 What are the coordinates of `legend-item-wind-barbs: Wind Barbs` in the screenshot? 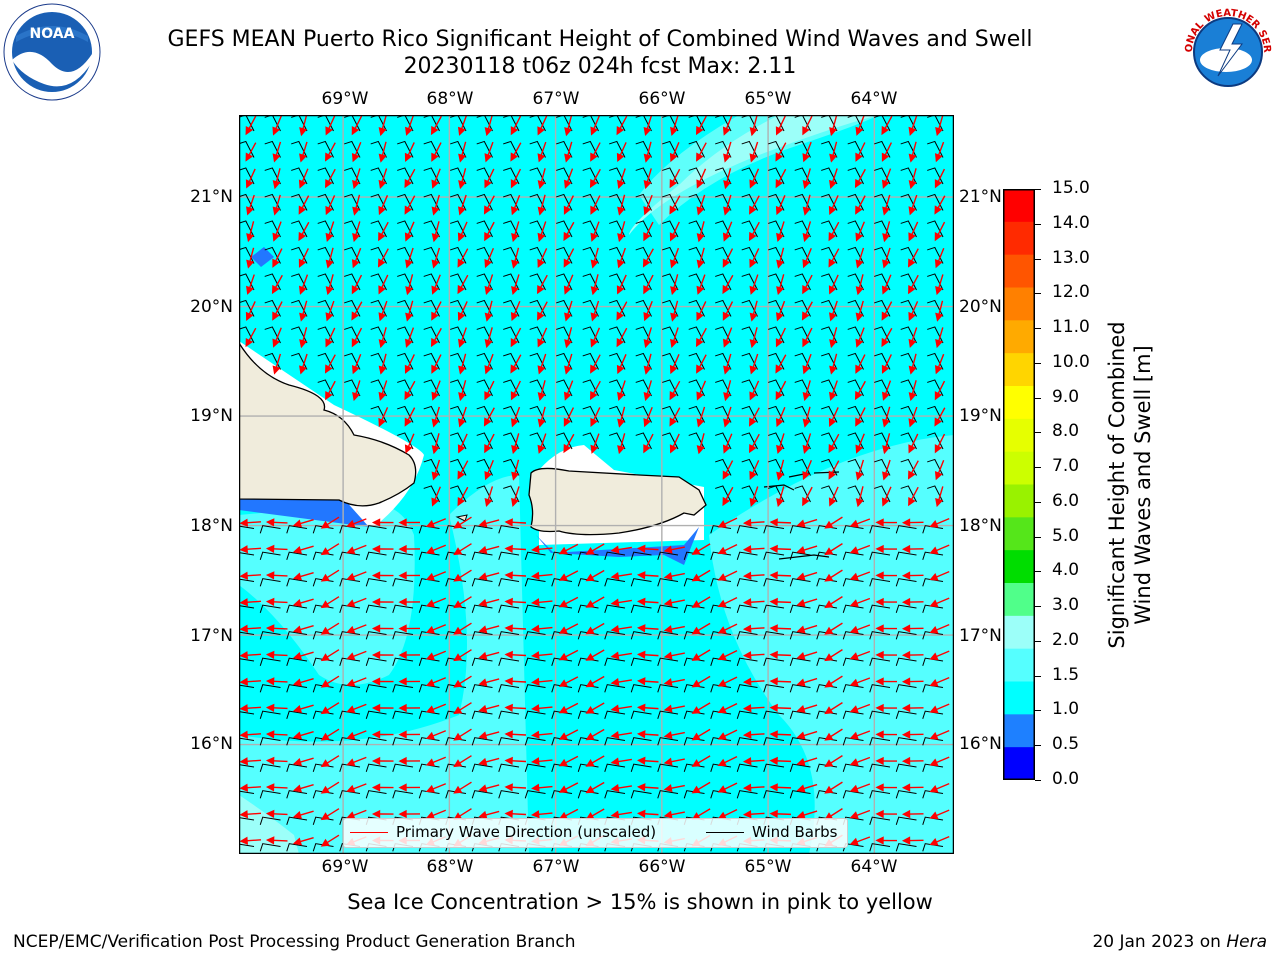 It's located at (771, 832).